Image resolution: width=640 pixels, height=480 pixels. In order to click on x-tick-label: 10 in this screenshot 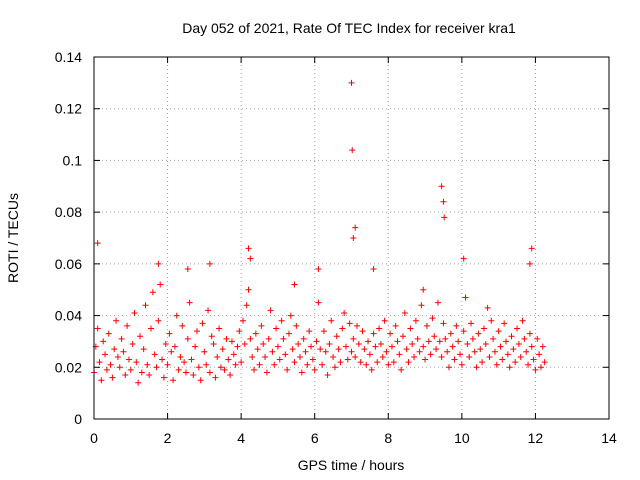, I will do `click(462, 438)`.